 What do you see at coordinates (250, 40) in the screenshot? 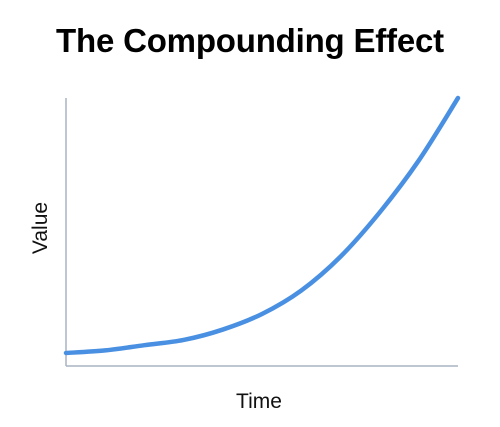
I see `chart-title: The Compounding Effect` at bounding box center [250, 40].